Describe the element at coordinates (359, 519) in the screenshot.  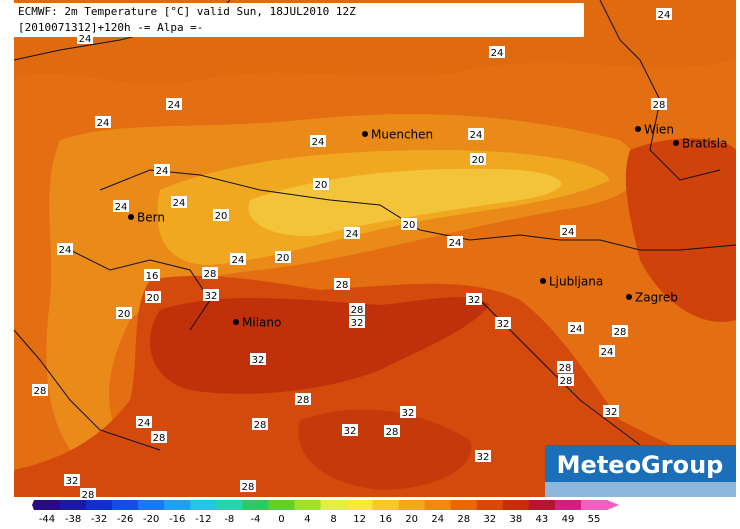
I see `colorbar-label: 12` at that location.